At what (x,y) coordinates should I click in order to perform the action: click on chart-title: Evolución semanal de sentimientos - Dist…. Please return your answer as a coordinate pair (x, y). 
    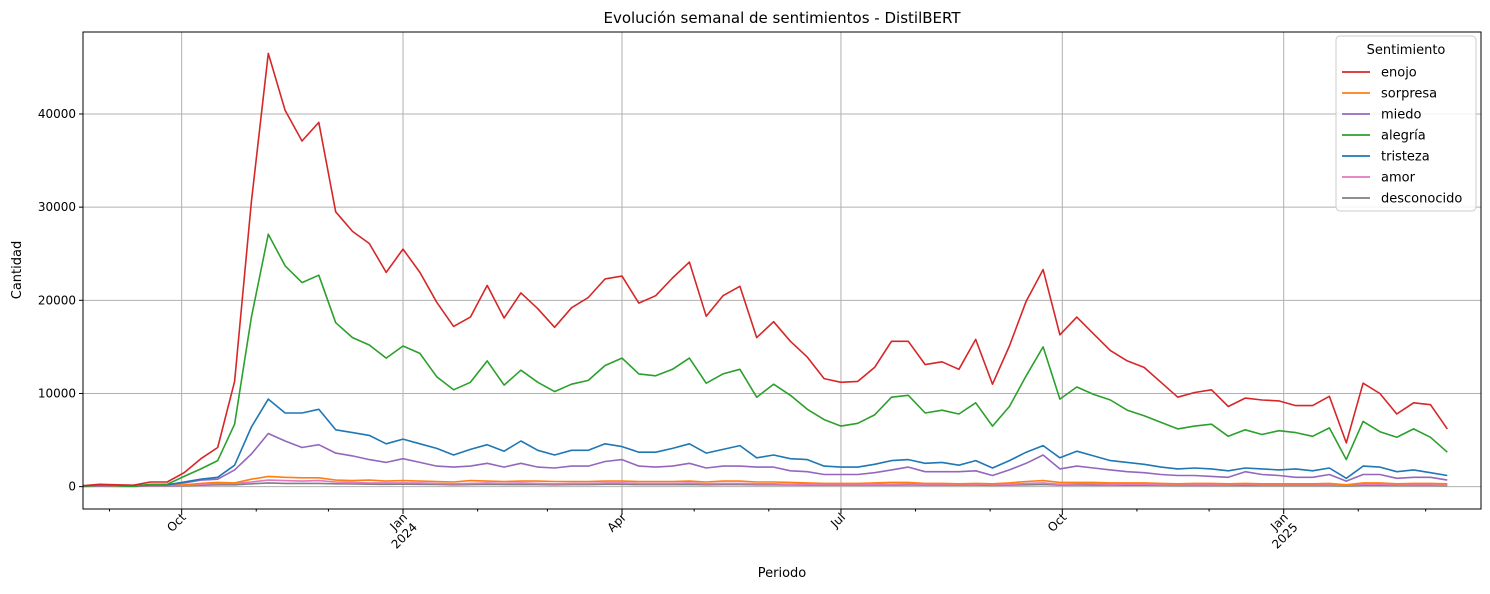
    Looking at the image, I should click on (782, 18).